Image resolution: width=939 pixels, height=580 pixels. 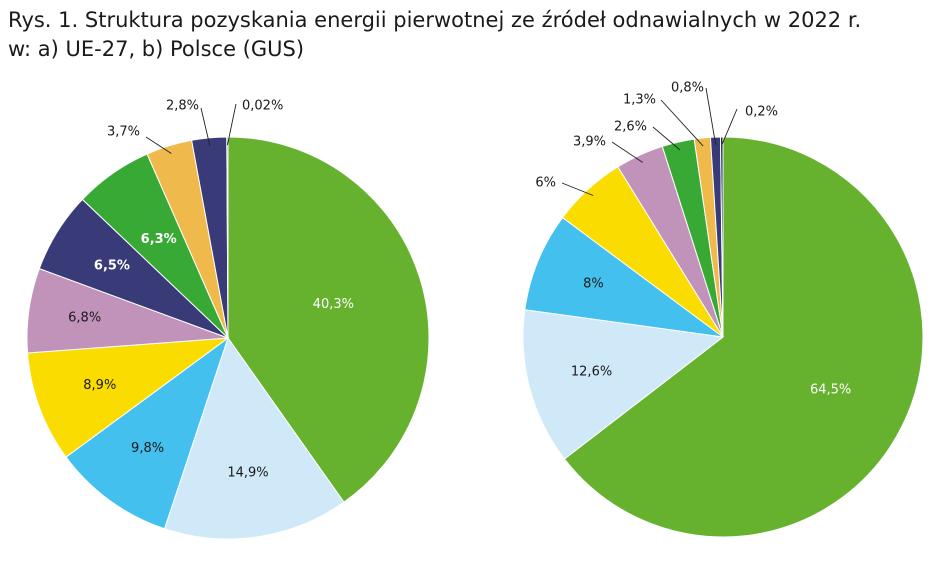 What do you see at coordinates (147, 448) in the screenshot?
I see `pie-label-9-8: 9,8%` at bounding box center [147, 448].